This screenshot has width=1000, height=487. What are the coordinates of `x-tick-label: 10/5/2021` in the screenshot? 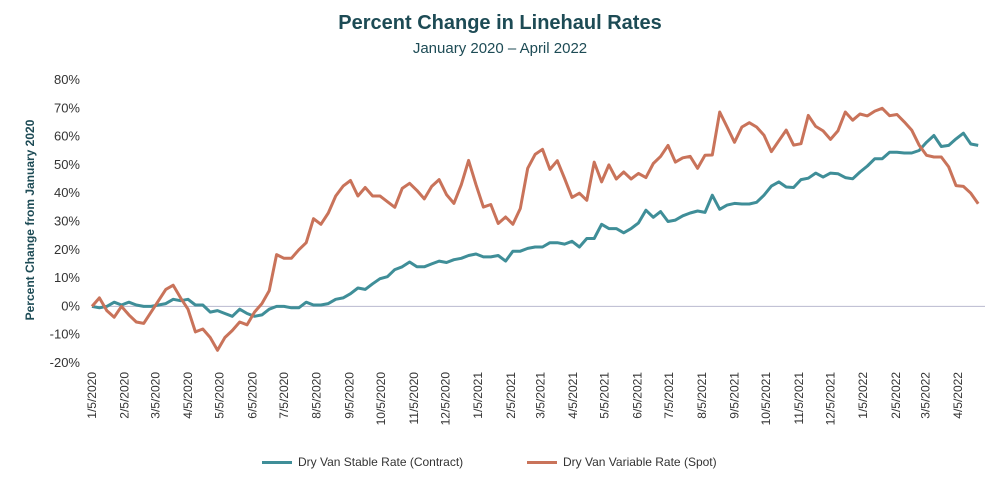 It's located at (766, 399).